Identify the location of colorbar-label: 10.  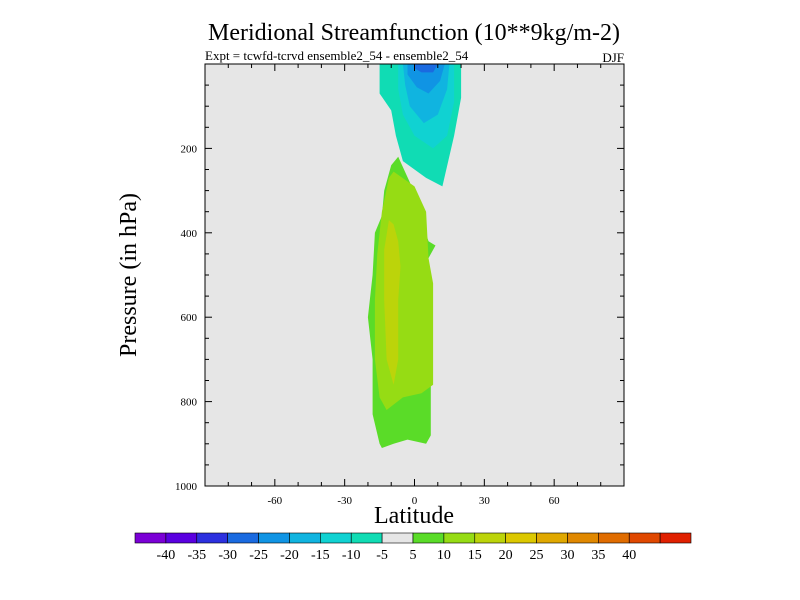
(444, 555).